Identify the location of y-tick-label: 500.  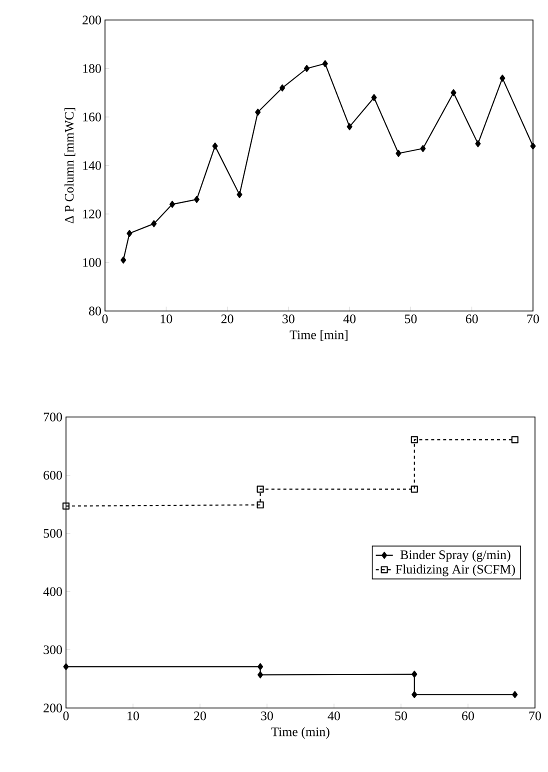
(53, 533).